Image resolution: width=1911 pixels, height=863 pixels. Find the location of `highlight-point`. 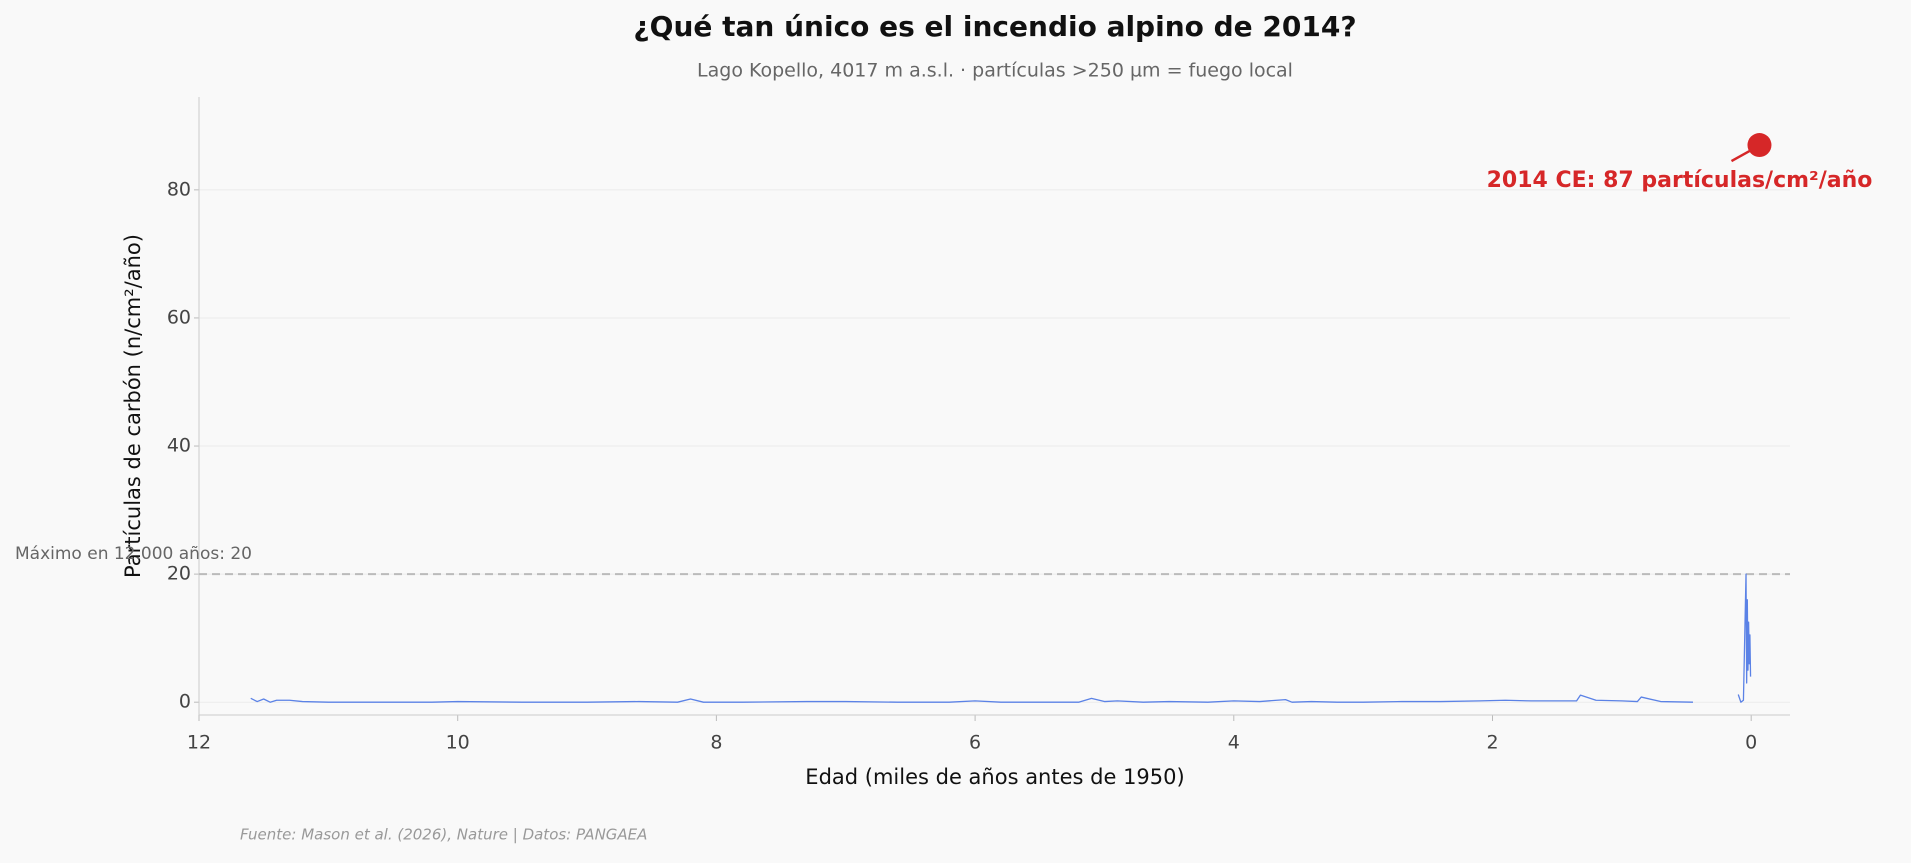

highlight-point is located at coordinates (1759, 145).